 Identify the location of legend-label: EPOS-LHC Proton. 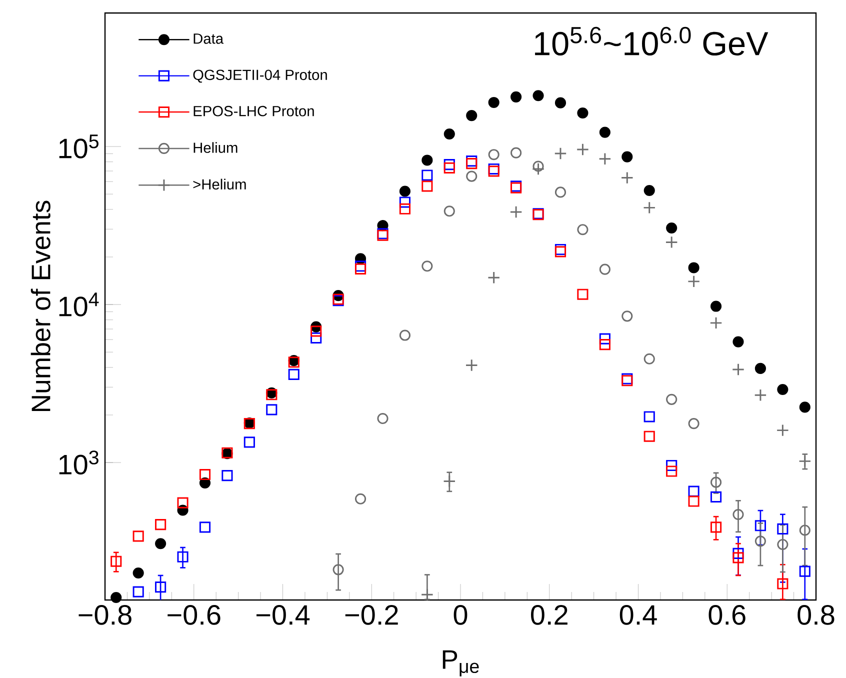
(254, 111).